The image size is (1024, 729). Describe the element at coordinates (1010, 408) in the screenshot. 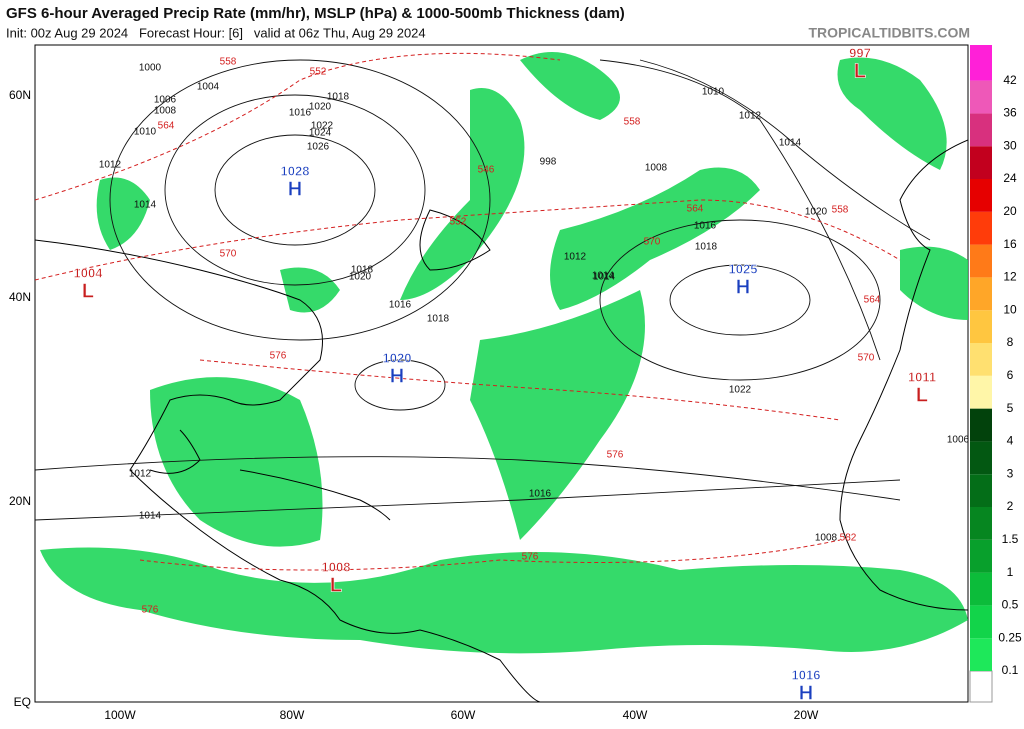

I see `colorbar-label: 5` at that location.